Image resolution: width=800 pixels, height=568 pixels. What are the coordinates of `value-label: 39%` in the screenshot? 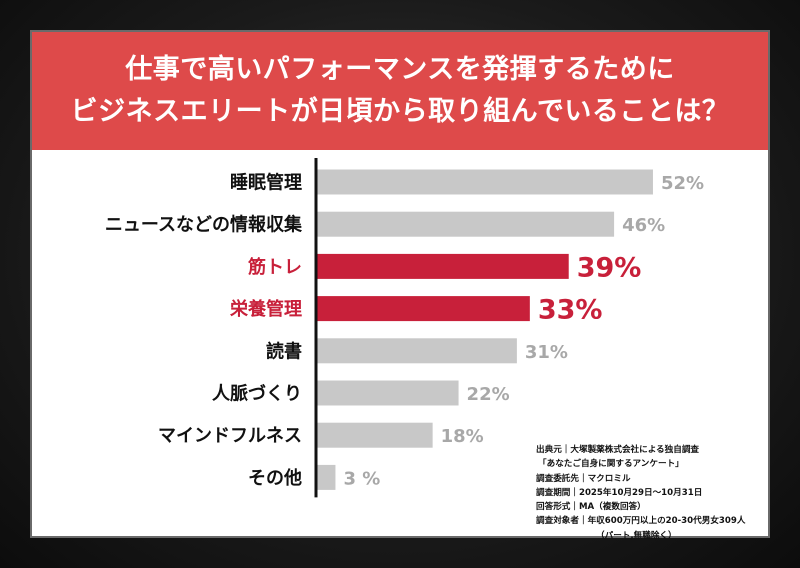 It's located at (609, 267).